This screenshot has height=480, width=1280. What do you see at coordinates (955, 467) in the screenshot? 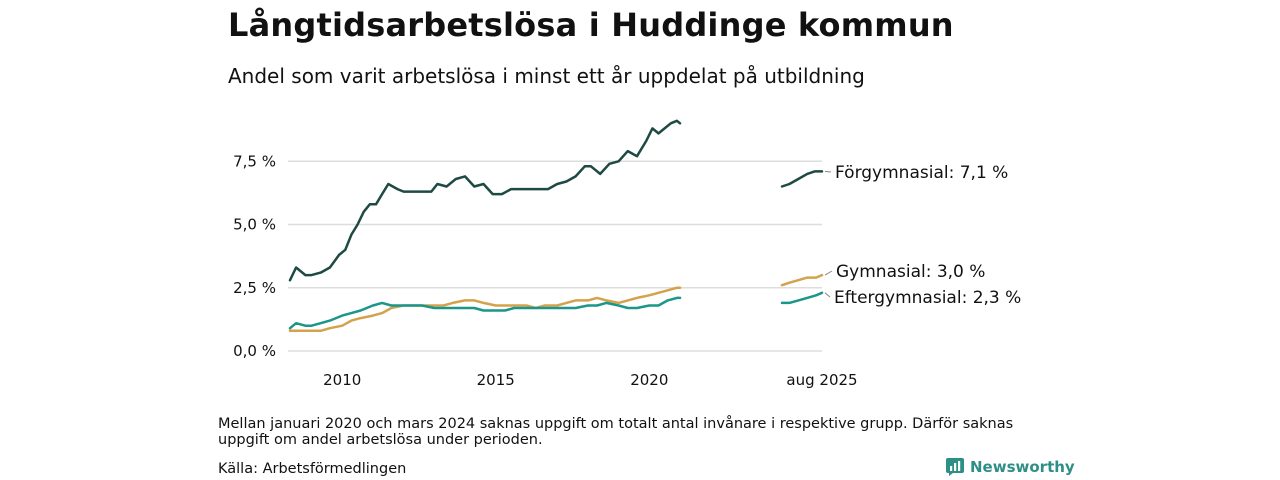
I see `newsworthy-logo-icon` at bounding box center [955, 467].